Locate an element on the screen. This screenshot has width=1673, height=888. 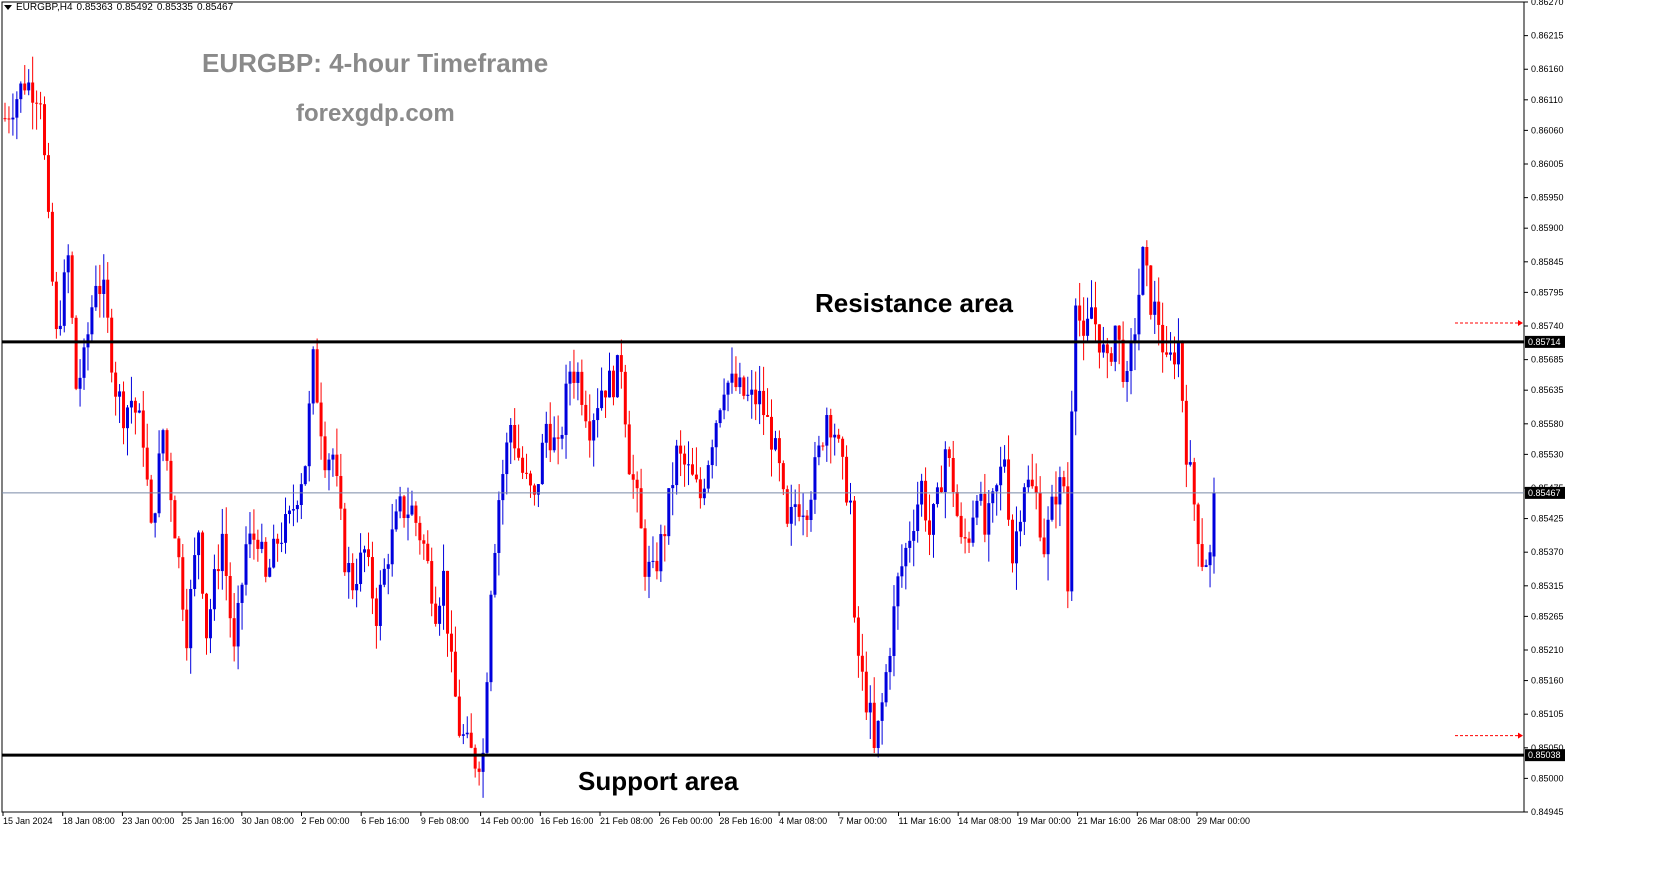
x-tick-label: 11 Mar 16:00 is located at coordinates (925, 821).